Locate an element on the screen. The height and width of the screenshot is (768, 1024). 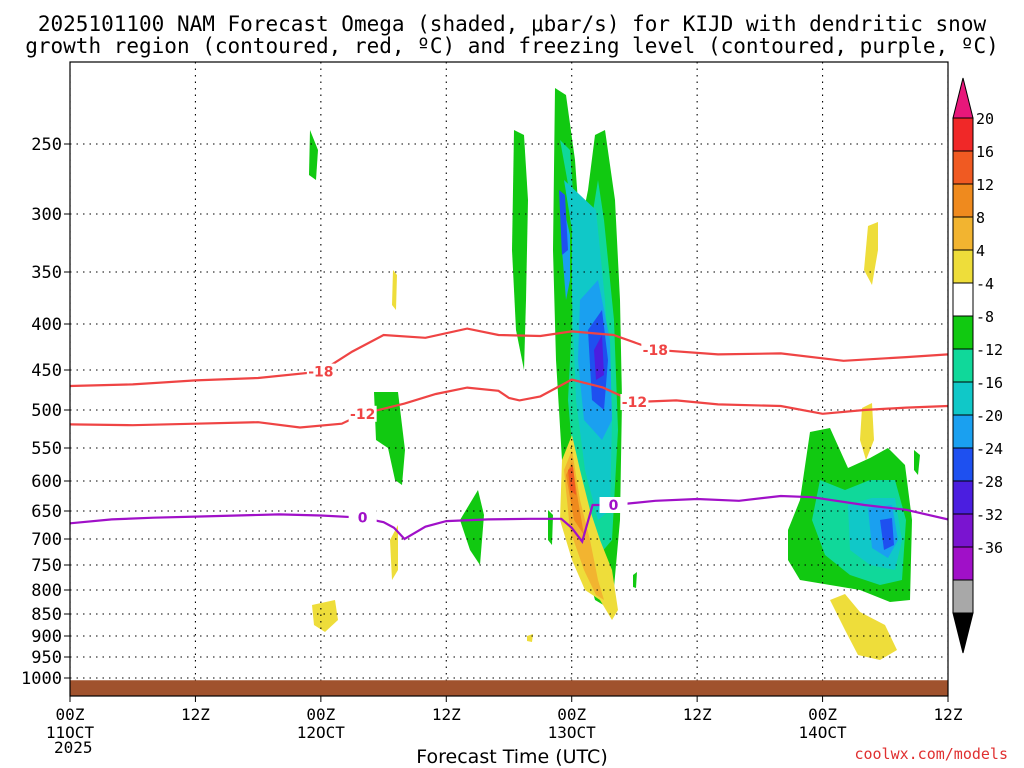
y-tick-label: 350 is located at coordinates (46, 273).